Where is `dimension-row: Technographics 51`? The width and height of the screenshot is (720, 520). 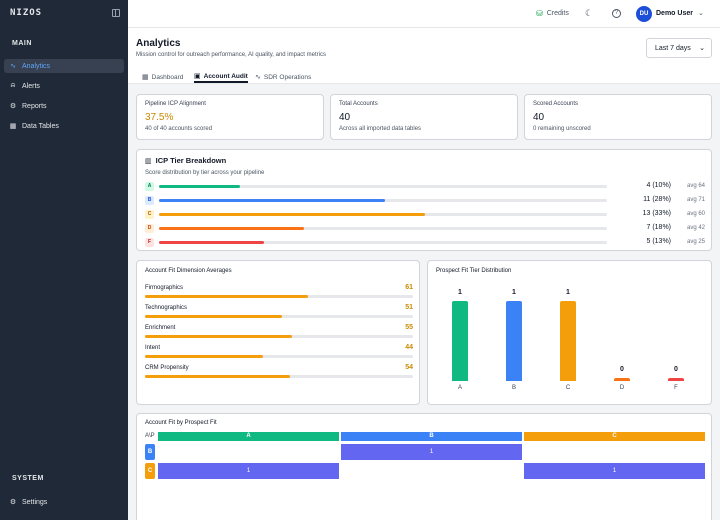
dimension-row: Technographics 51 is located at coordinates (279, 312).